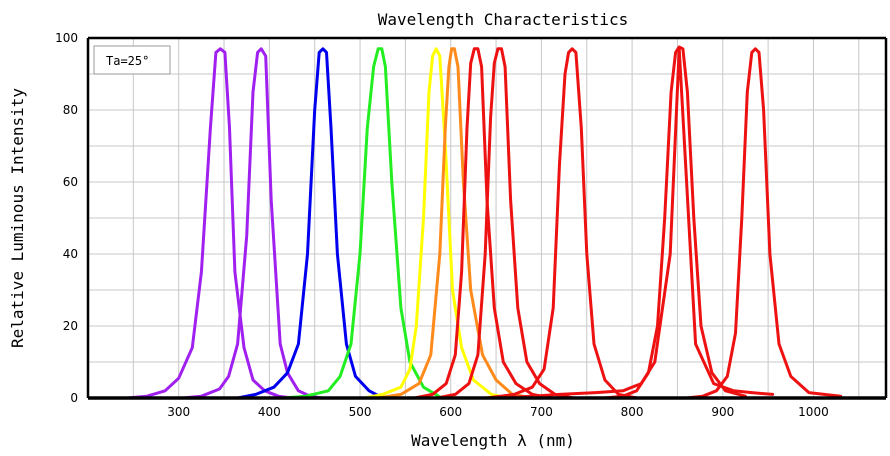 This screenshot has height=456, width=890. I want to click on x-tick-label: 400, so click(269, 412).